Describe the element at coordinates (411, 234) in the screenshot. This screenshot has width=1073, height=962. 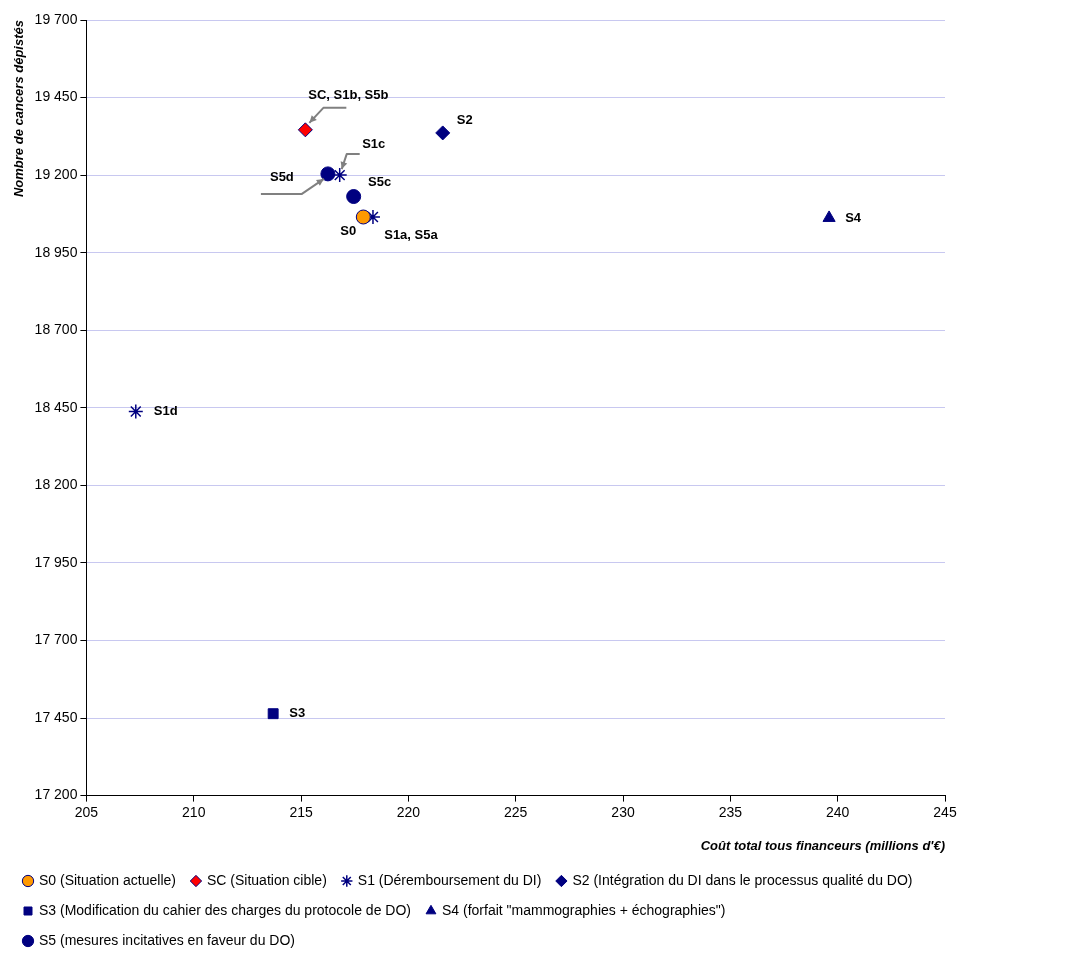
I see `annotation: S1a, S5a` at that location.